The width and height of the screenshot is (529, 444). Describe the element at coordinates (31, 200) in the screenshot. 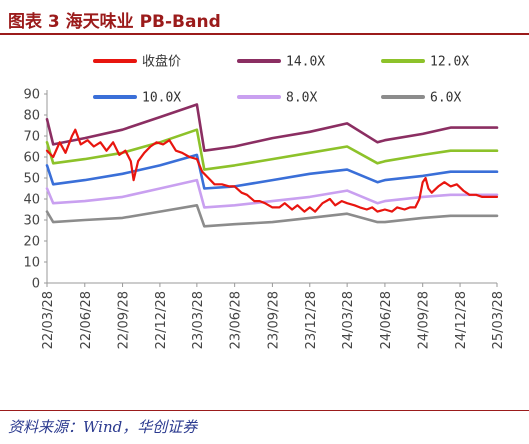

I see `y-tick-label: 40` at that location.